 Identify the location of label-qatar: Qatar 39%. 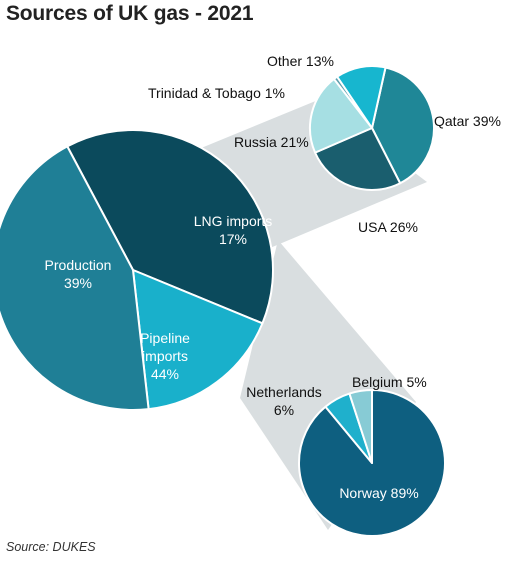
(467, 121).